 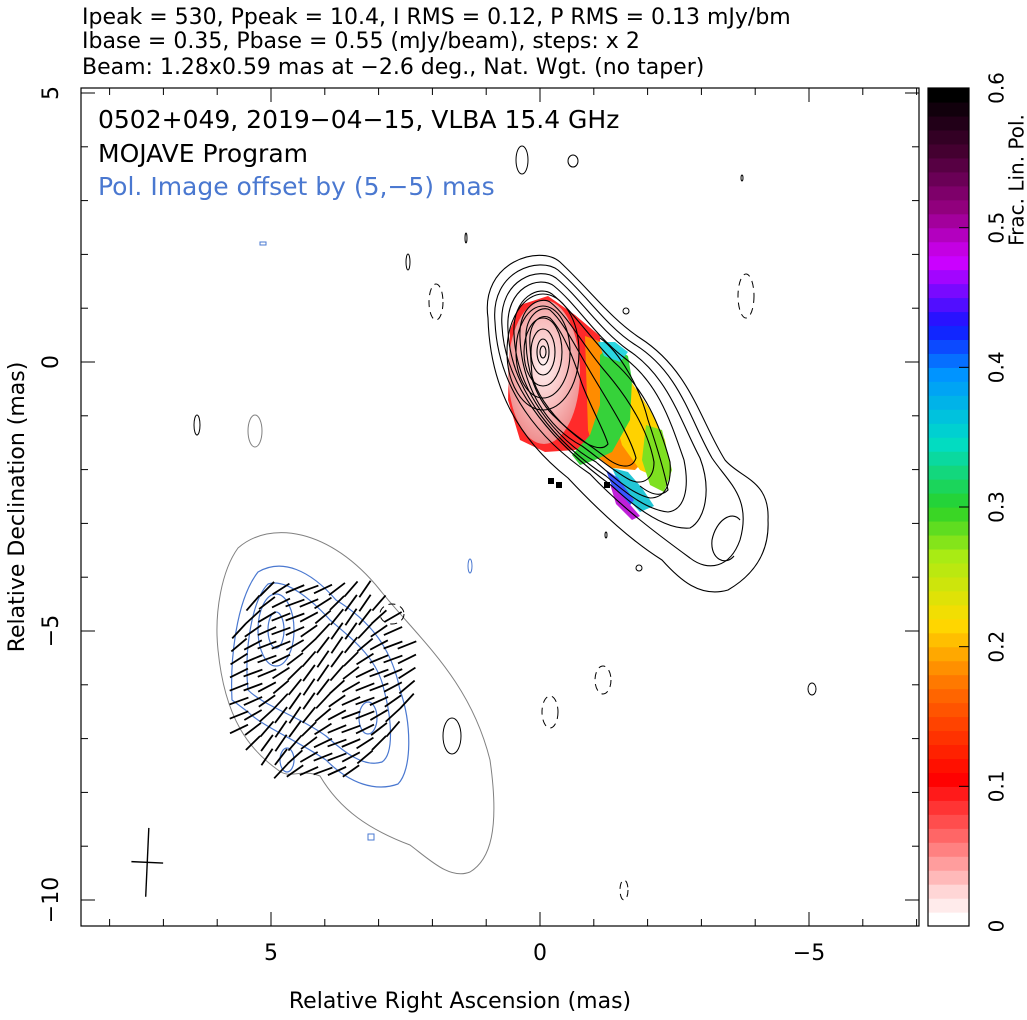 I want to click on offset-annotation: Pol. Image offset by (5,−5) mas, so click(x=296, y=186).